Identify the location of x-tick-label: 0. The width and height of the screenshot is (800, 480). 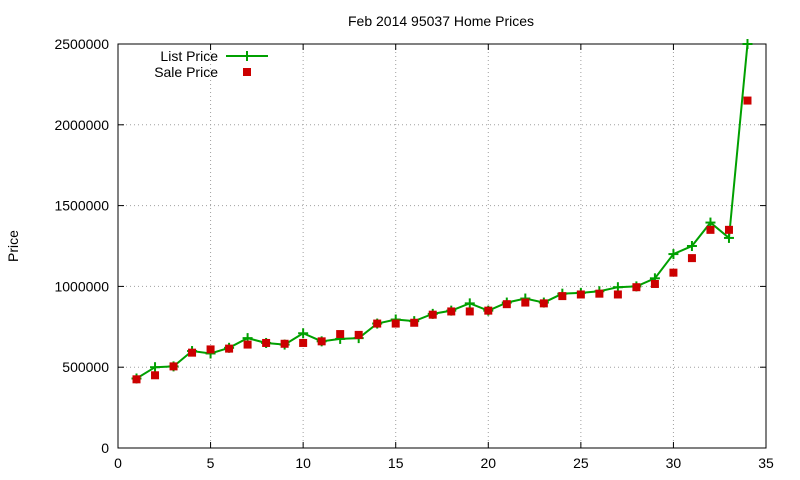
(118, 463).